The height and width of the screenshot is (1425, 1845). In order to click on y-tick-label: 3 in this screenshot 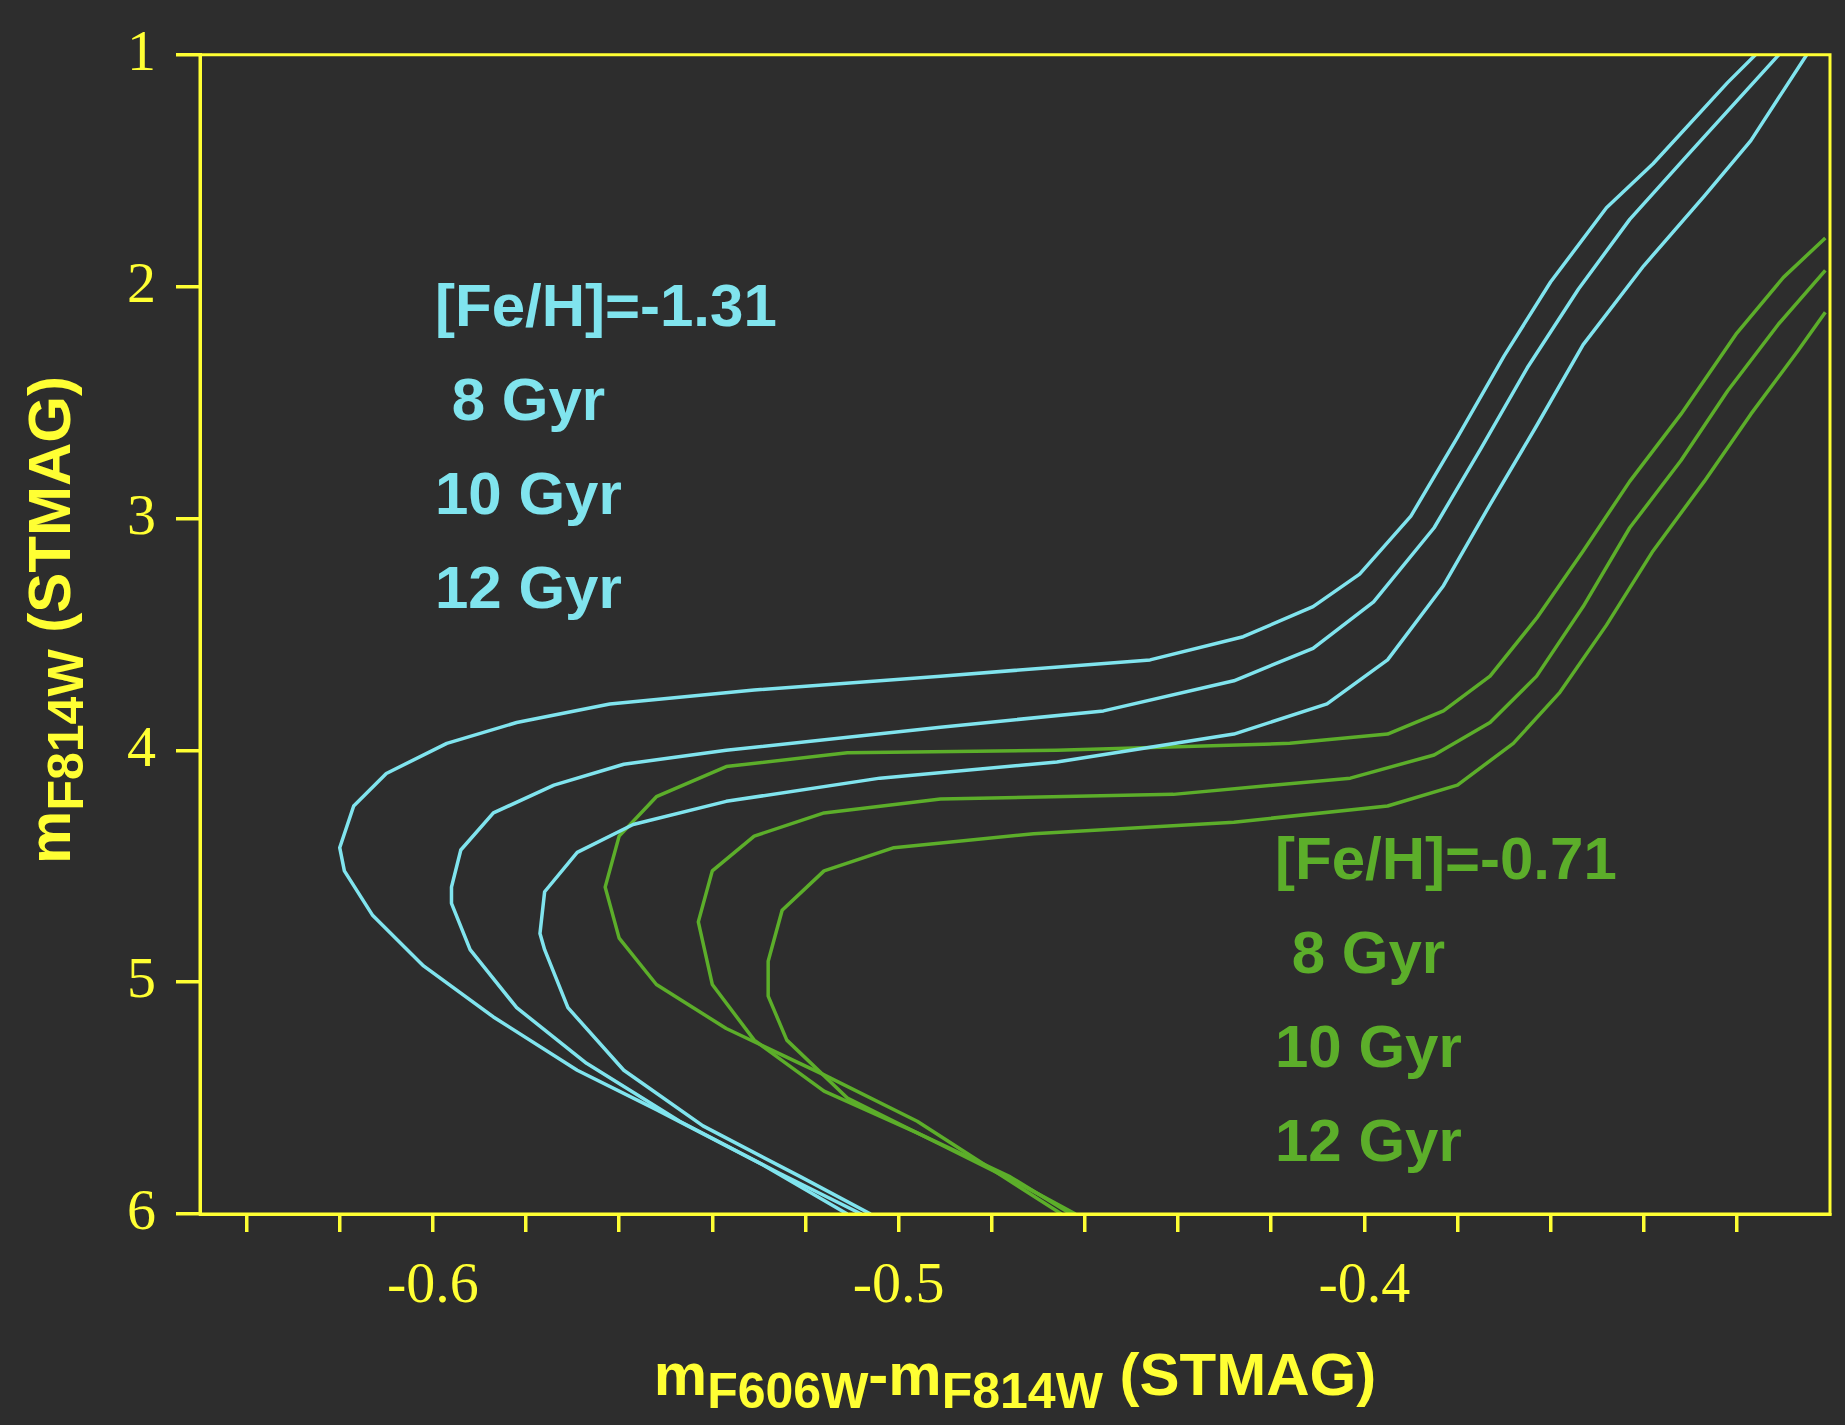, I will do `click(141, 514)`.